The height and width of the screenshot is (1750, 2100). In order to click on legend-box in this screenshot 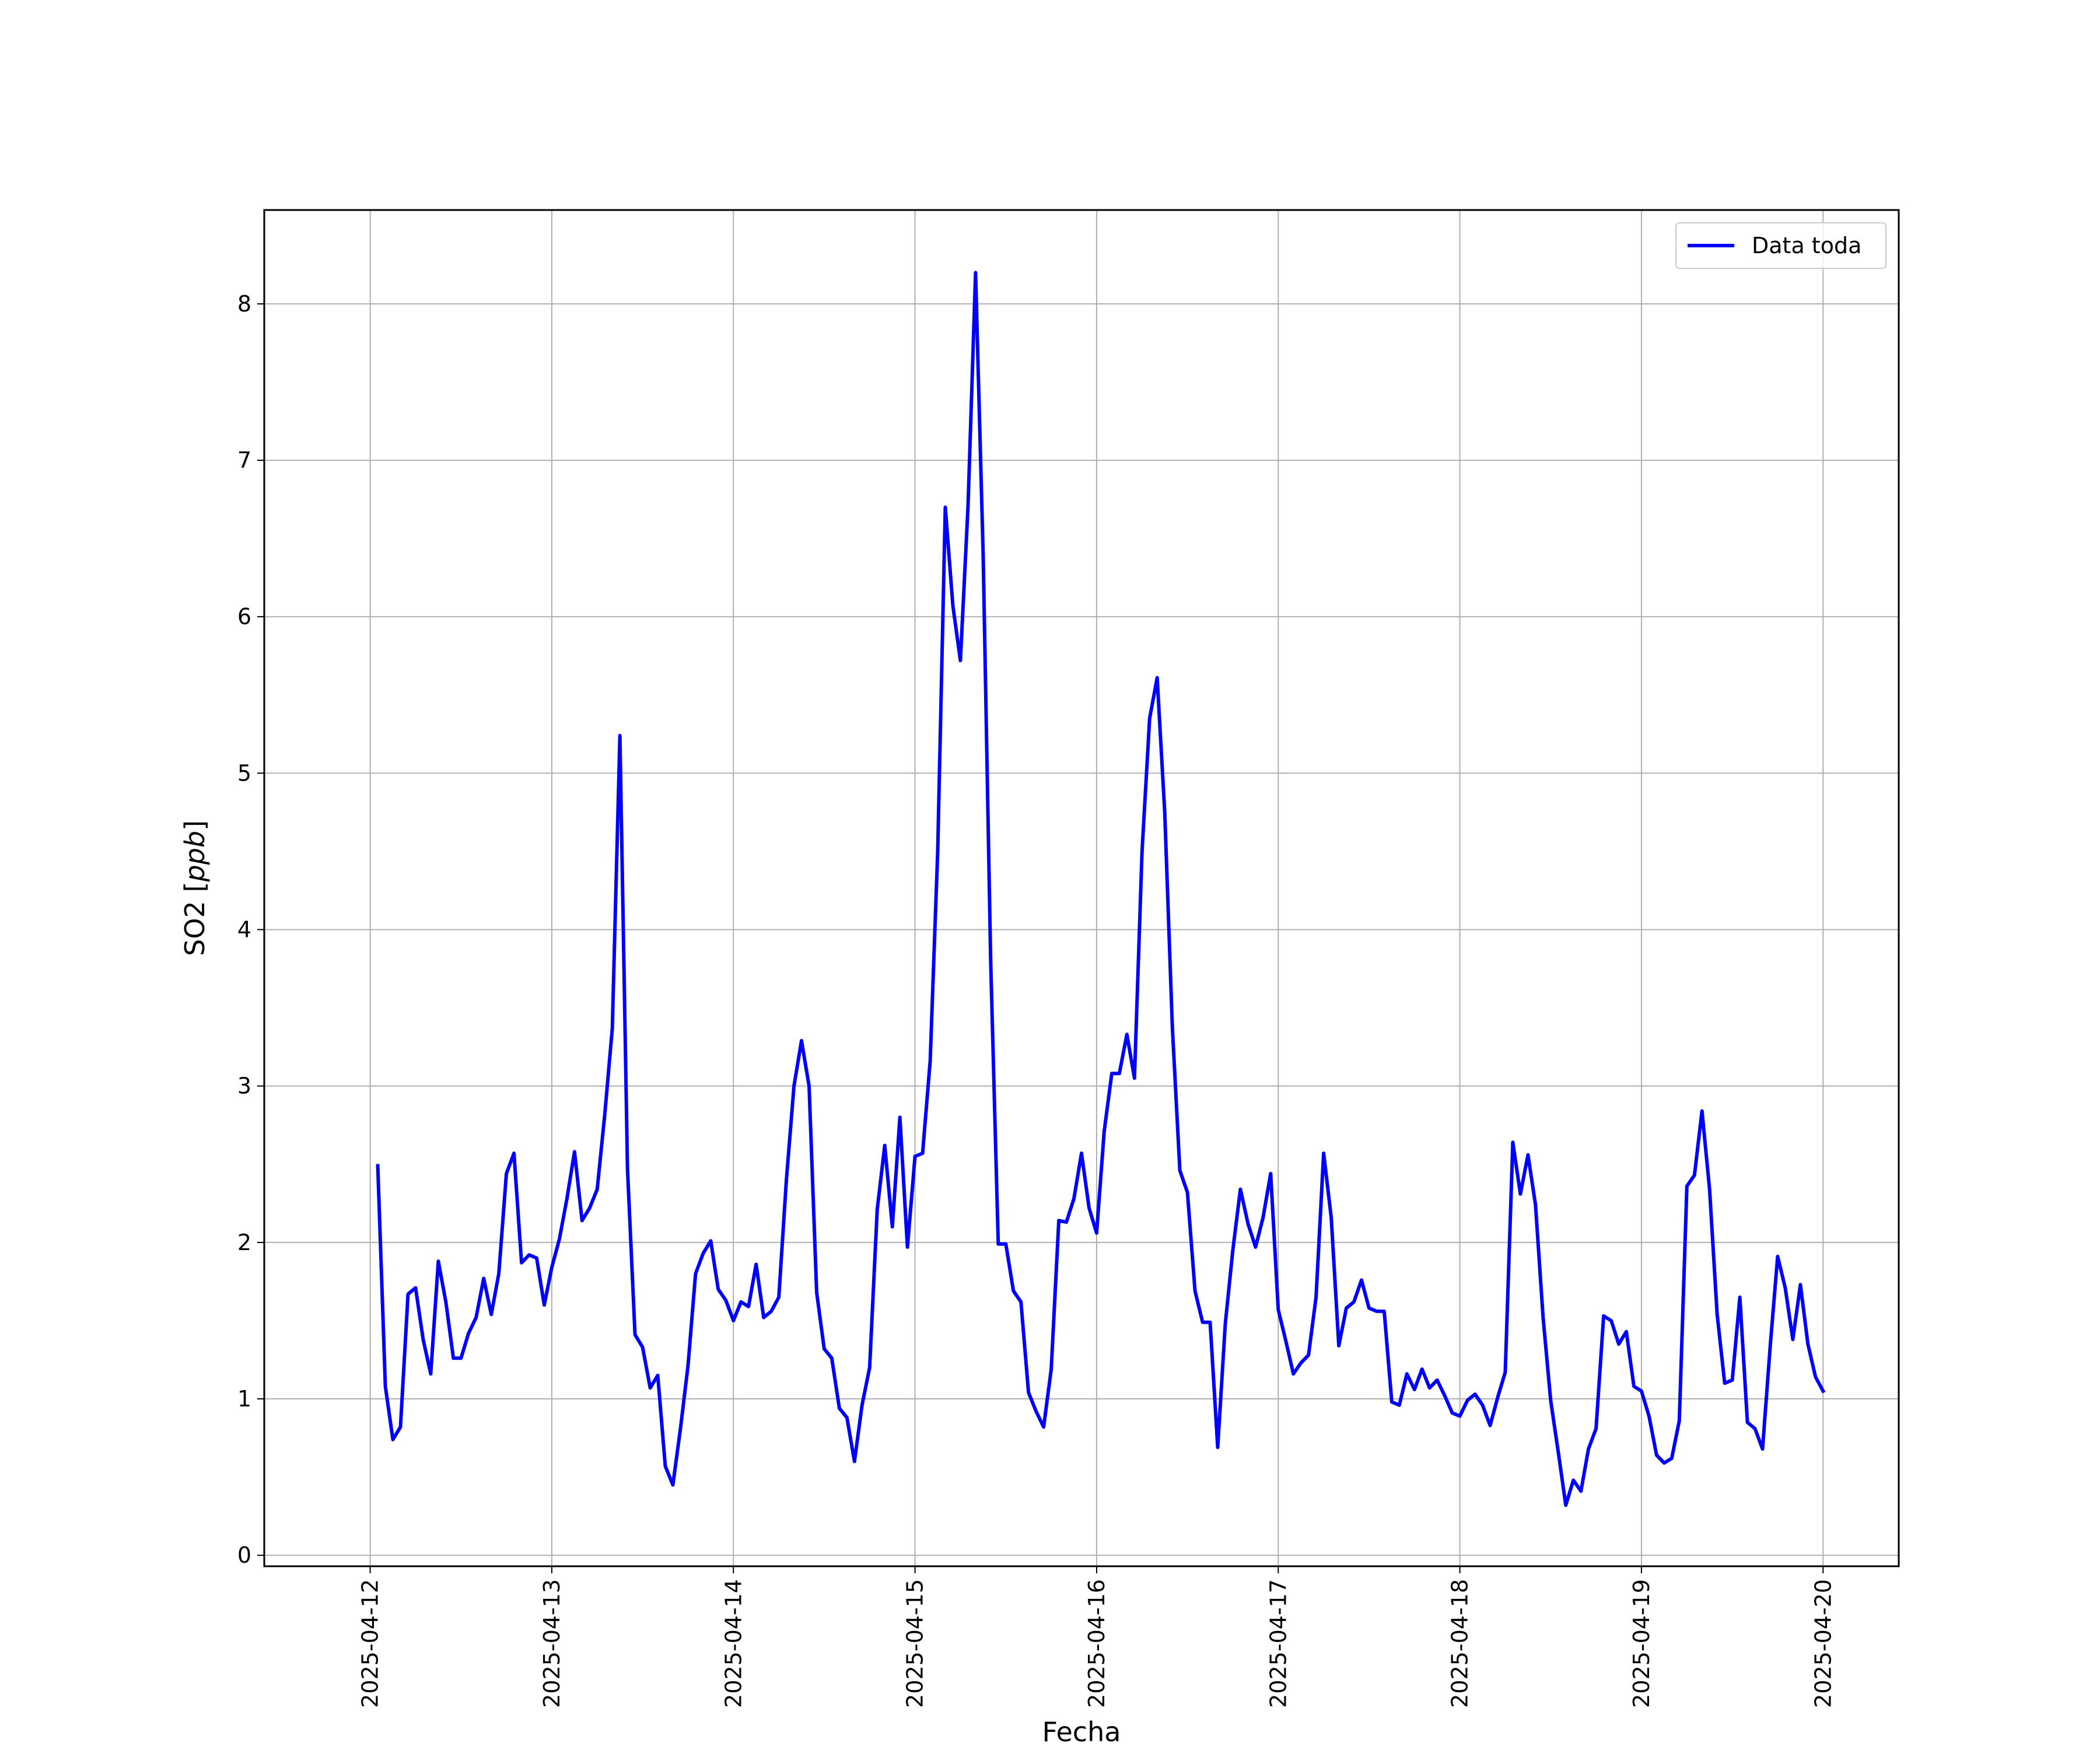, I will do `click(1781, 245)`.